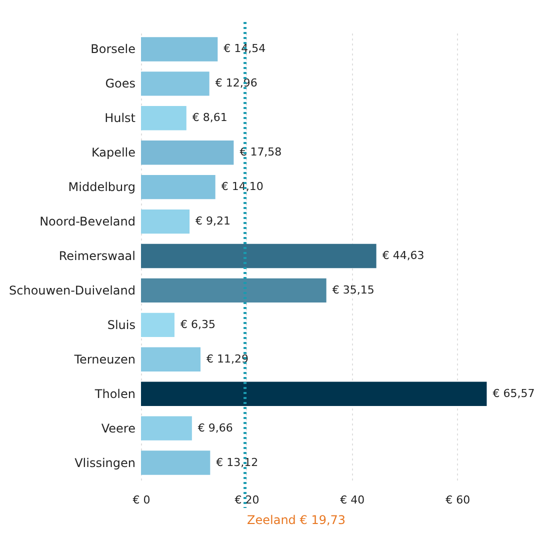 This screenshot has height=546, width=547. I want to click on y-tick-label: Borsele, so click(113, 49).